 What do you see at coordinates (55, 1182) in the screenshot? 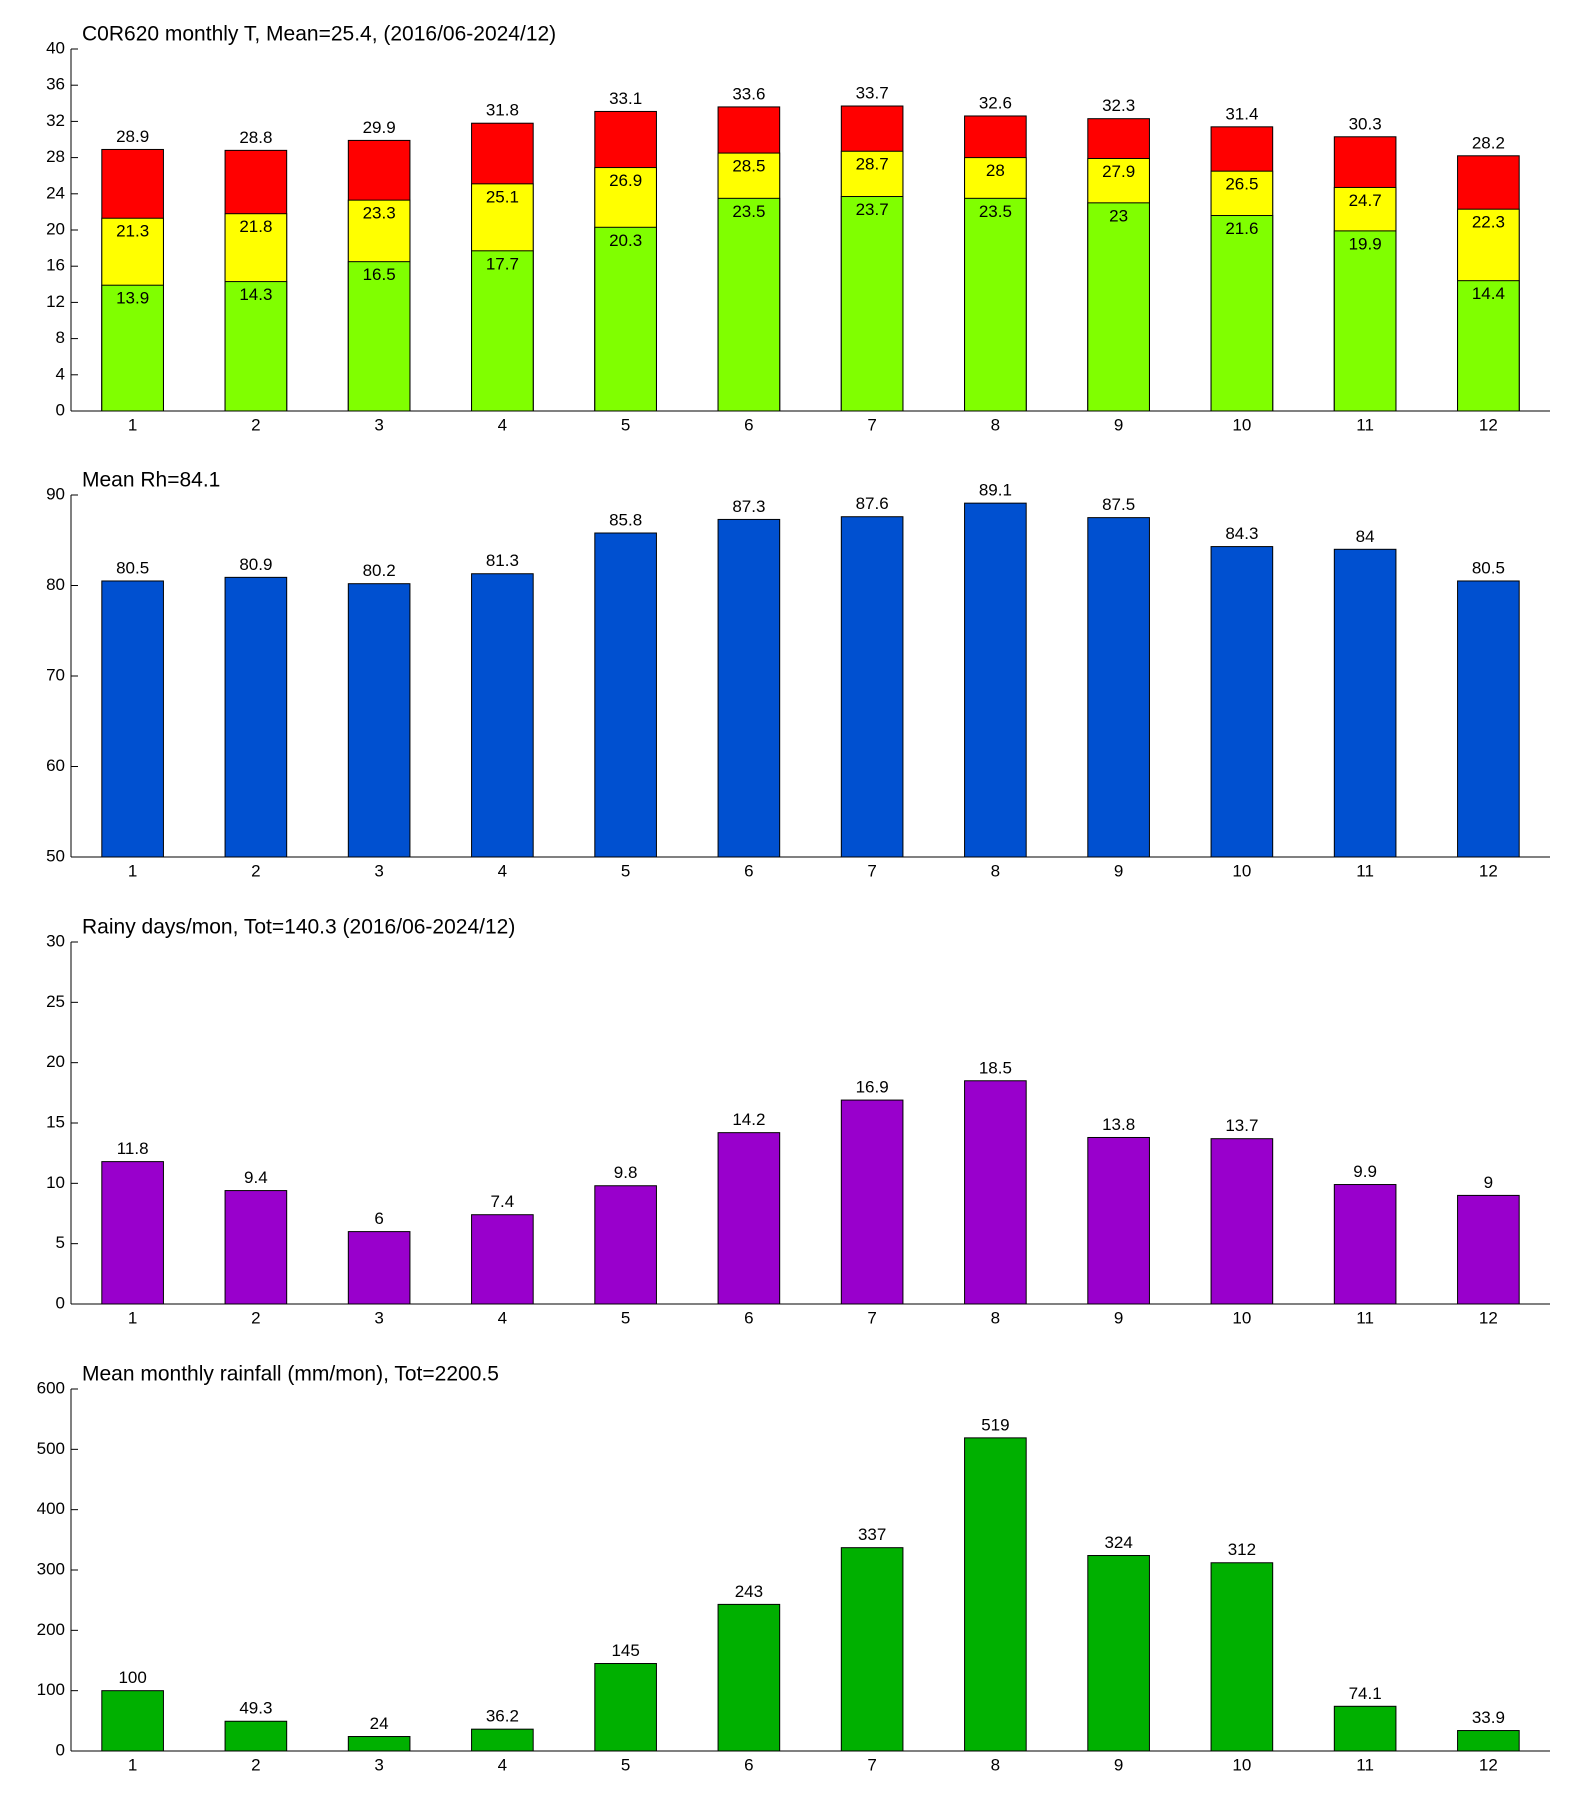
I see `y-tick-label: 10` at bounding box center [55, 1182].